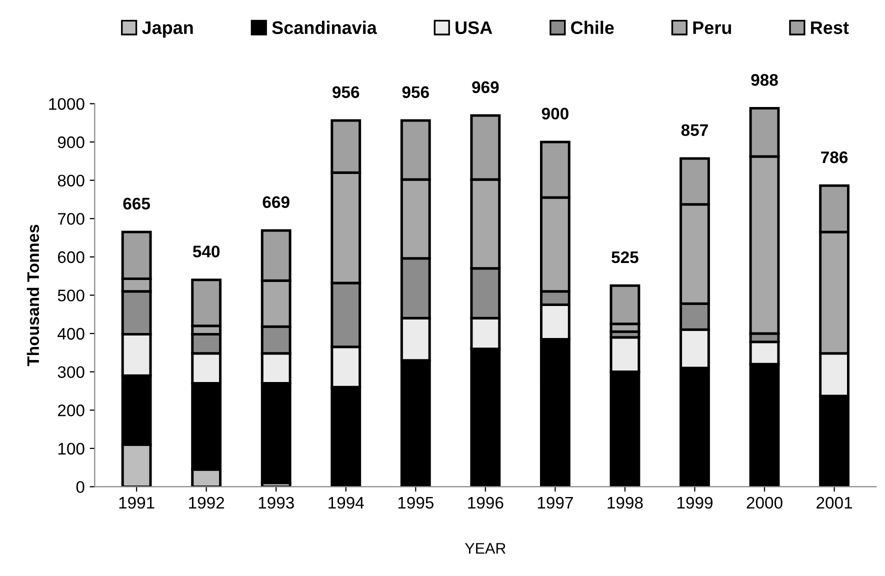 The width and height of the screenshot is (885, 576). I want to click on legend-label: Scandinavia, so click(325, 27).